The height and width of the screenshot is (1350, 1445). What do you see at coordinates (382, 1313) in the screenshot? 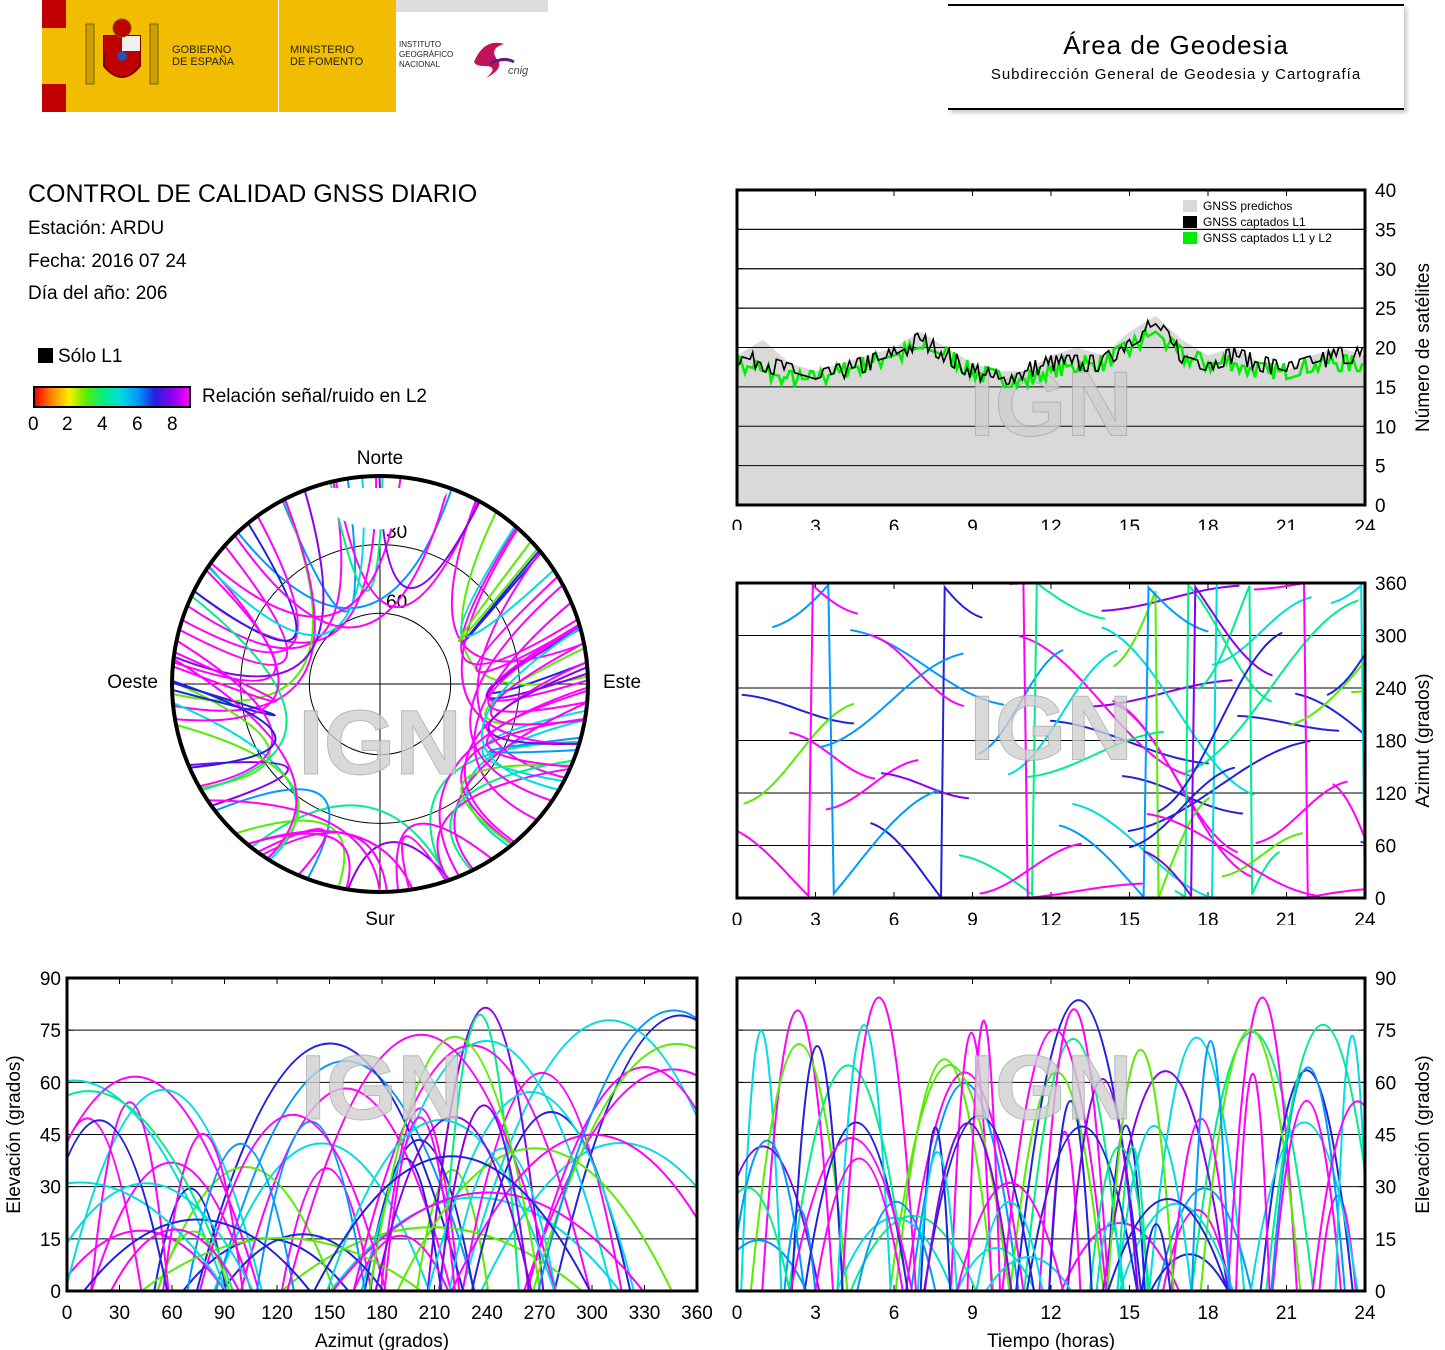
I see `x-tick-label: 180` at bounding box center [382, 1313].